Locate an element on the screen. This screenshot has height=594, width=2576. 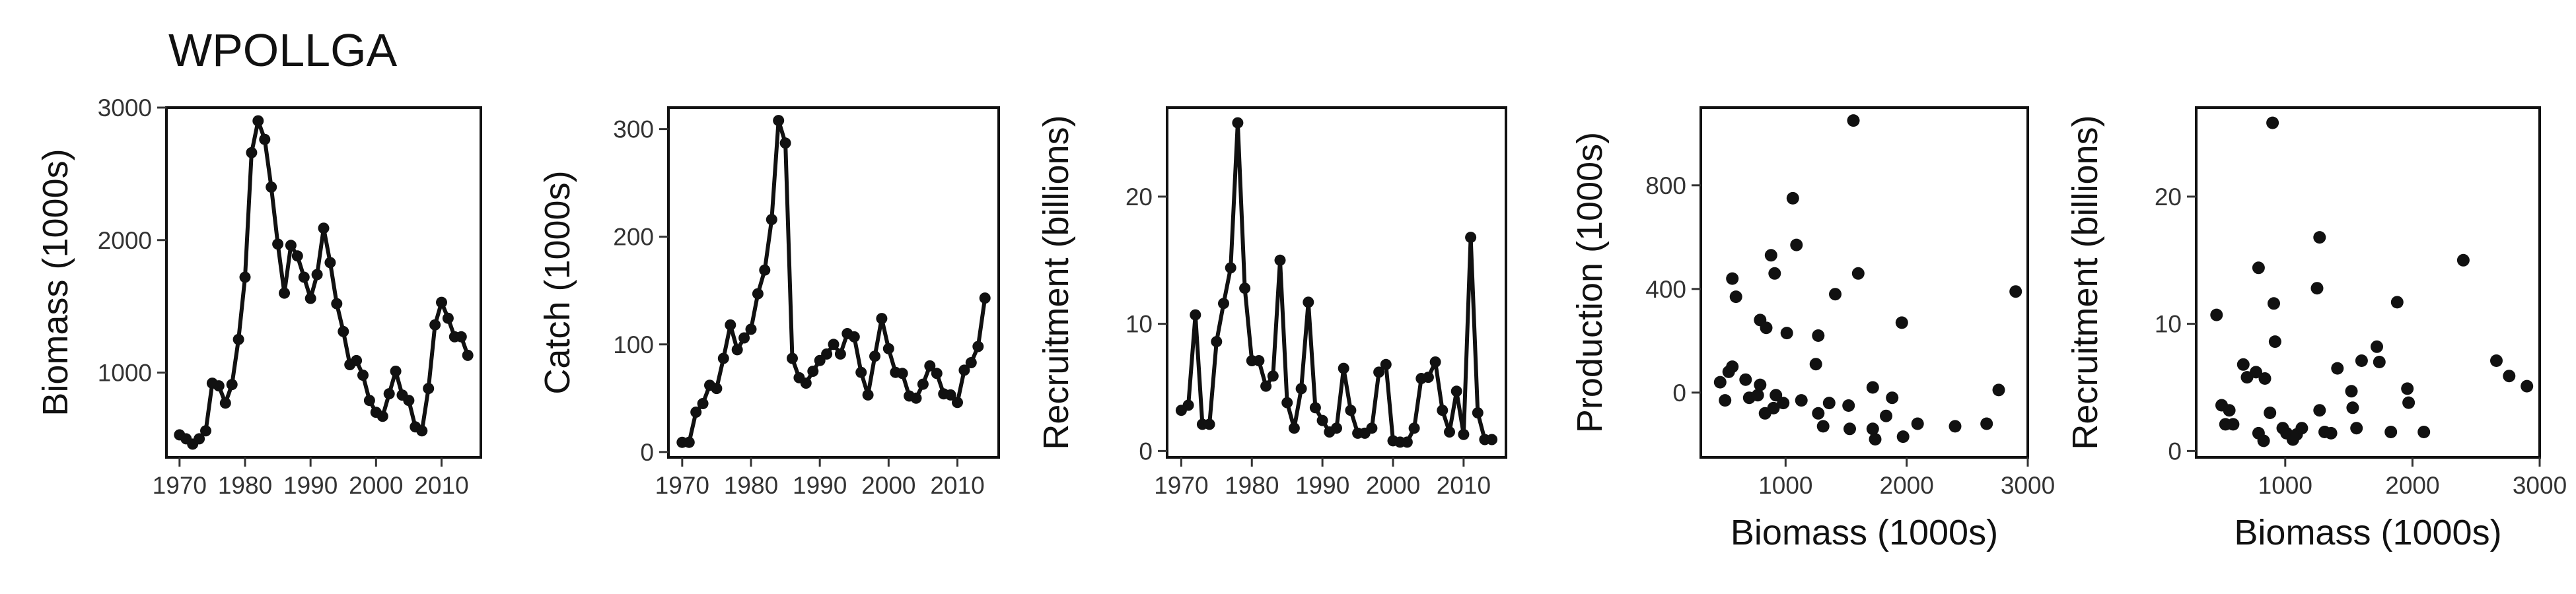
y-tick-label: 0 is located at coordinates (647, 453).